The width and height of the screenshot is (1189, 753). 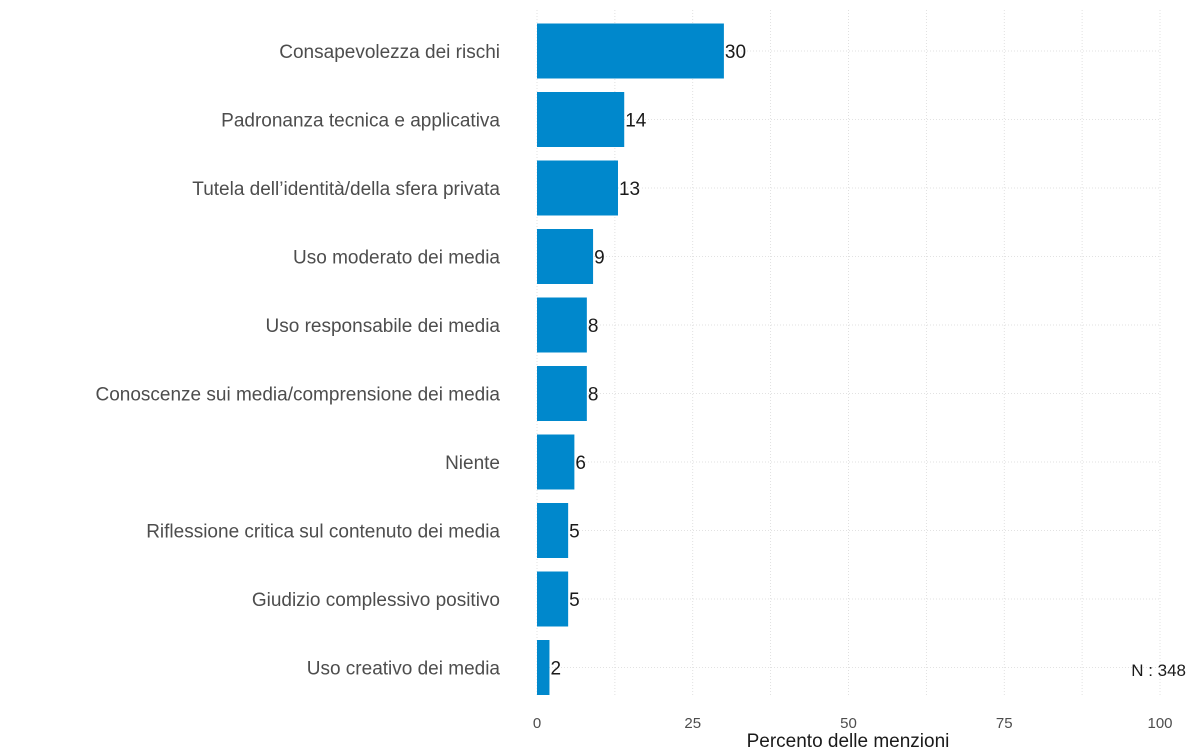 What do you see at coordinates (346, 189) in the screenshot?
I see `category-label-2: Tutela dell’identità/della sfera privata` at bounding box center [346, 189].